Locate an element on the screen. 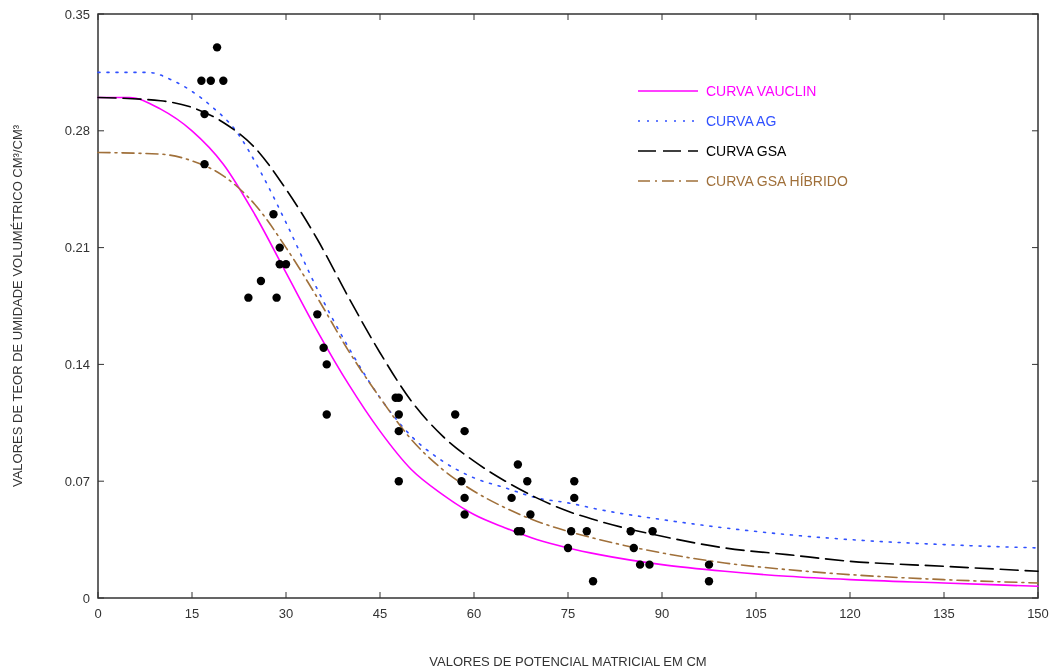 This screenshot has height=672, width=1057. y-tick-label: 0.07 is located at coordinates (77, 481).